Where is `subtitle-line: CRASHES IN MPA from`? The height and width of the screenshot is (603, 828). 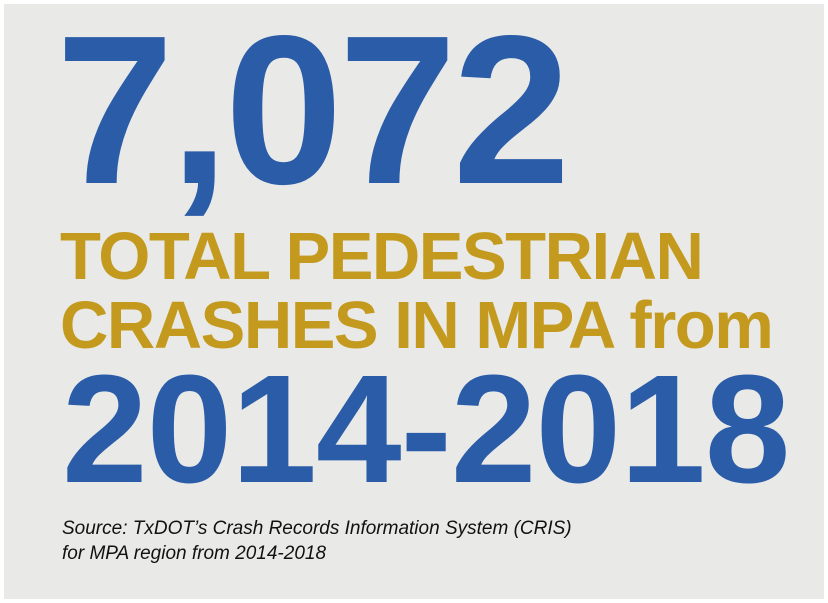
subtitle-line: CRASHES IN MPA from is located at coordinates (417, 325).